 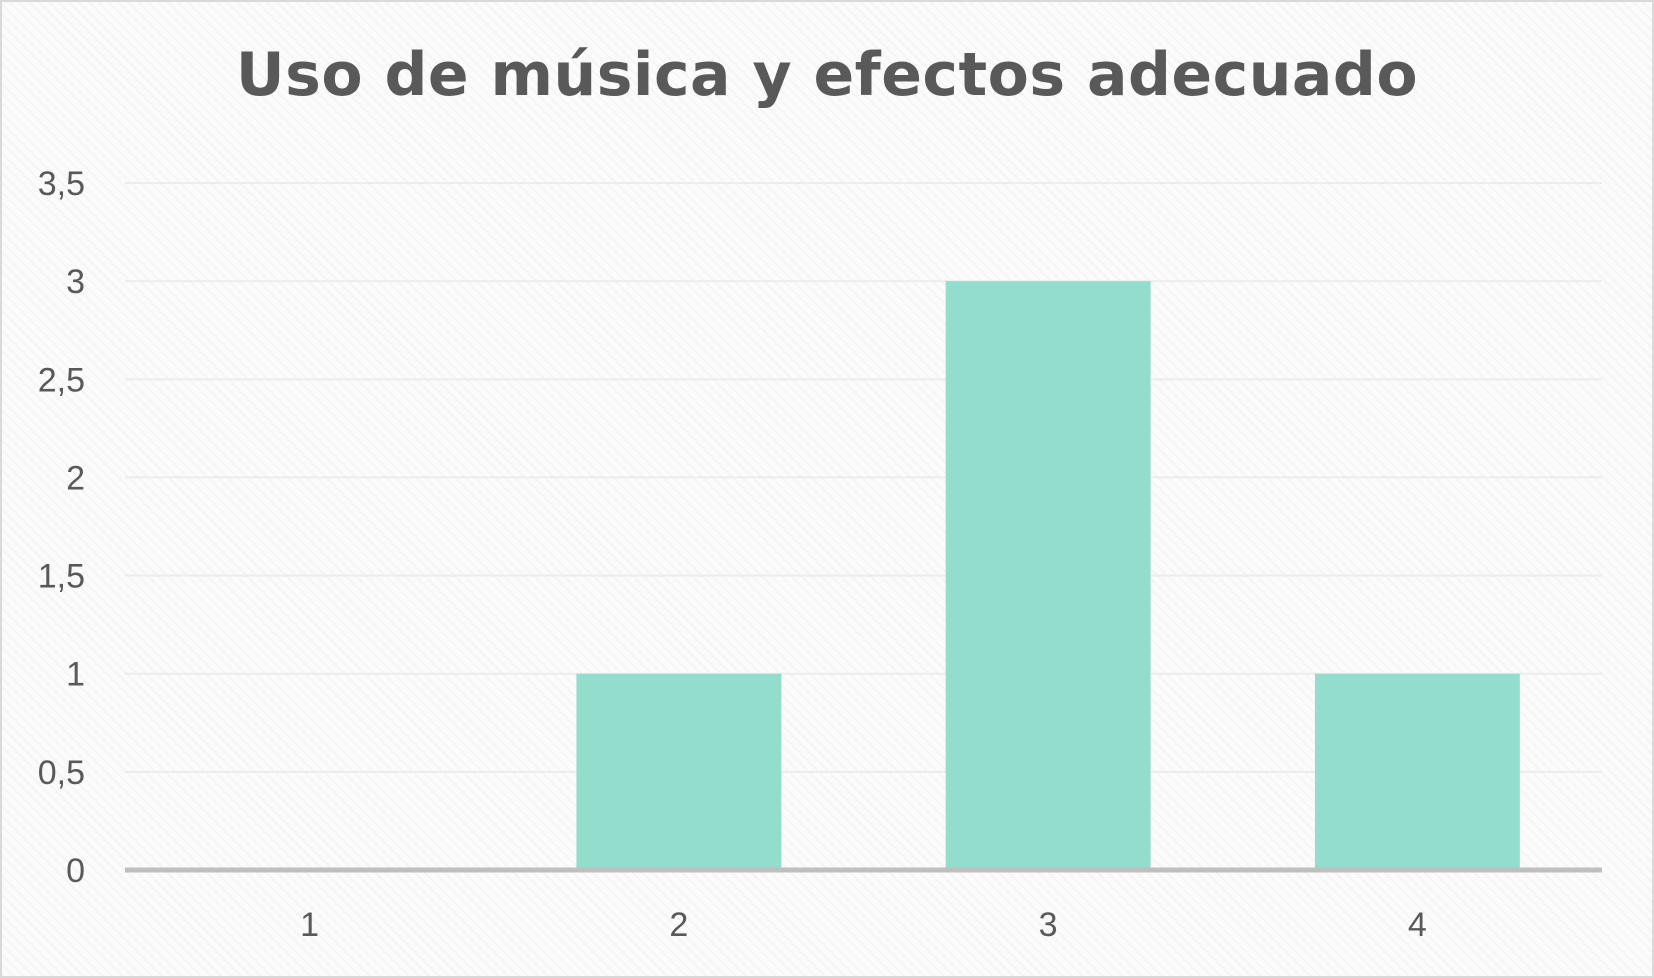 What do you see at coordinates (75, 675) in the screenshot?
I see `y-tick-label: 1` at bounding box center [75, 675].